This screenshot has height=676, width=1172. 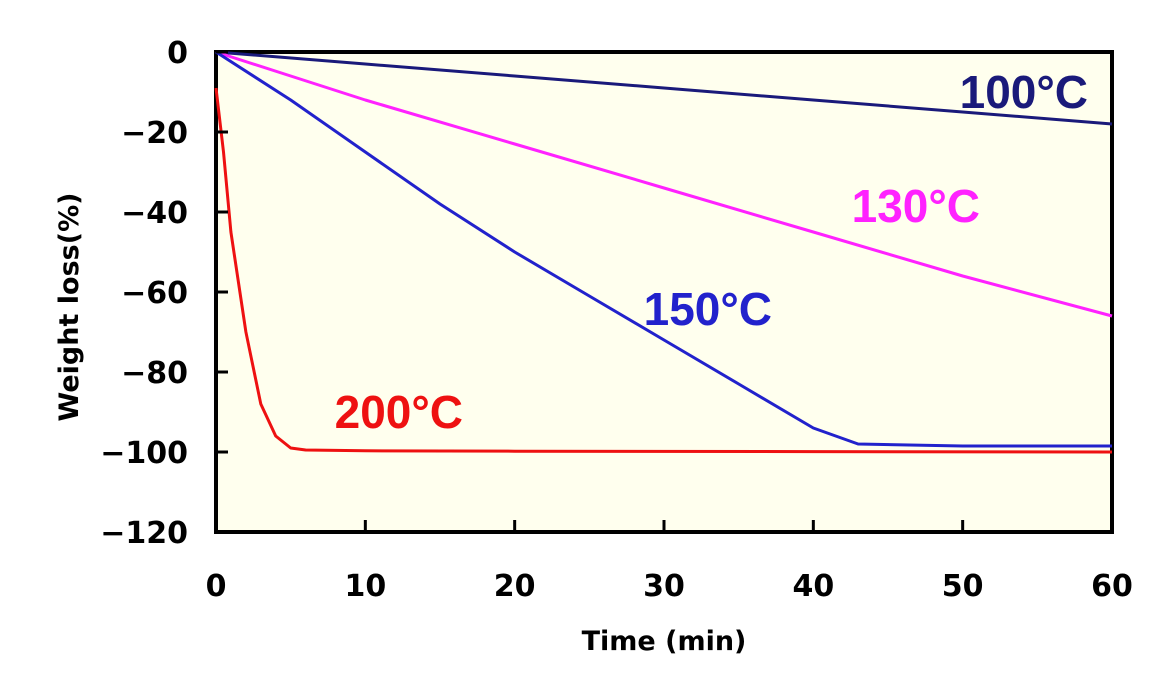 I want to click on y-tick-label: −120, so click(x=144, y=533).